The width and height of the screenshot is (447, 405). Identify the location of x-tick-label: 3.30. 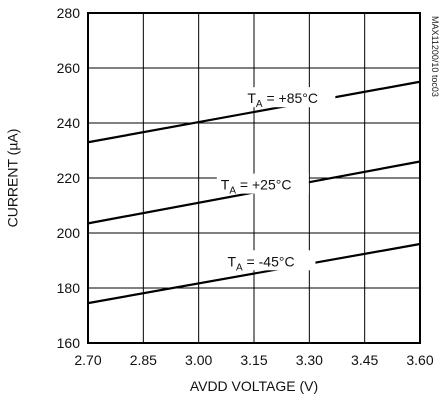
(309, 360).